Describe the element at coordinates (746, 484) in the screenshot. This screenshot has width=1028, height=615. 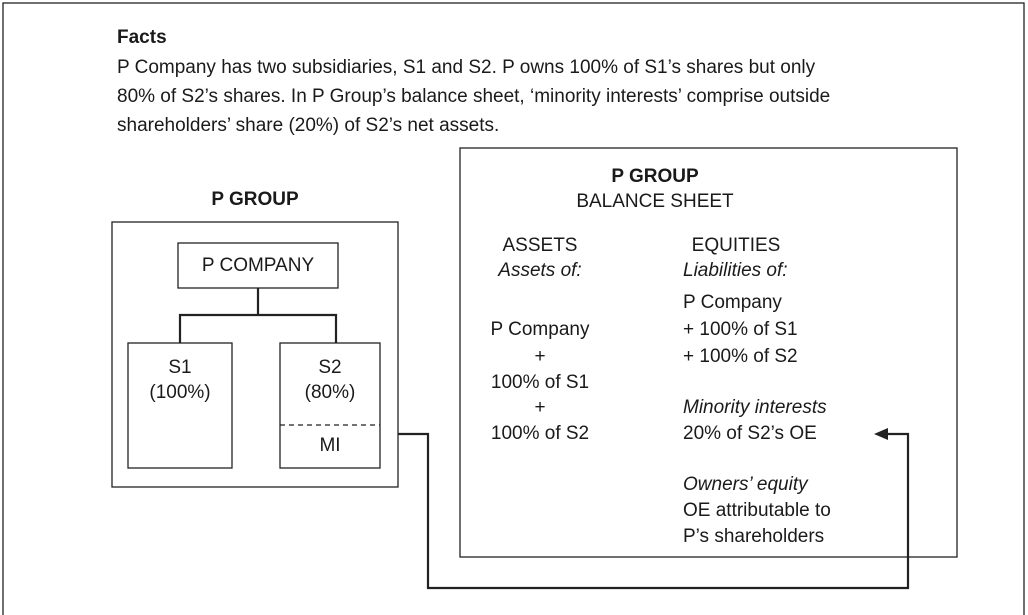
I see `owners-heading: Owners’ equity` at that location.